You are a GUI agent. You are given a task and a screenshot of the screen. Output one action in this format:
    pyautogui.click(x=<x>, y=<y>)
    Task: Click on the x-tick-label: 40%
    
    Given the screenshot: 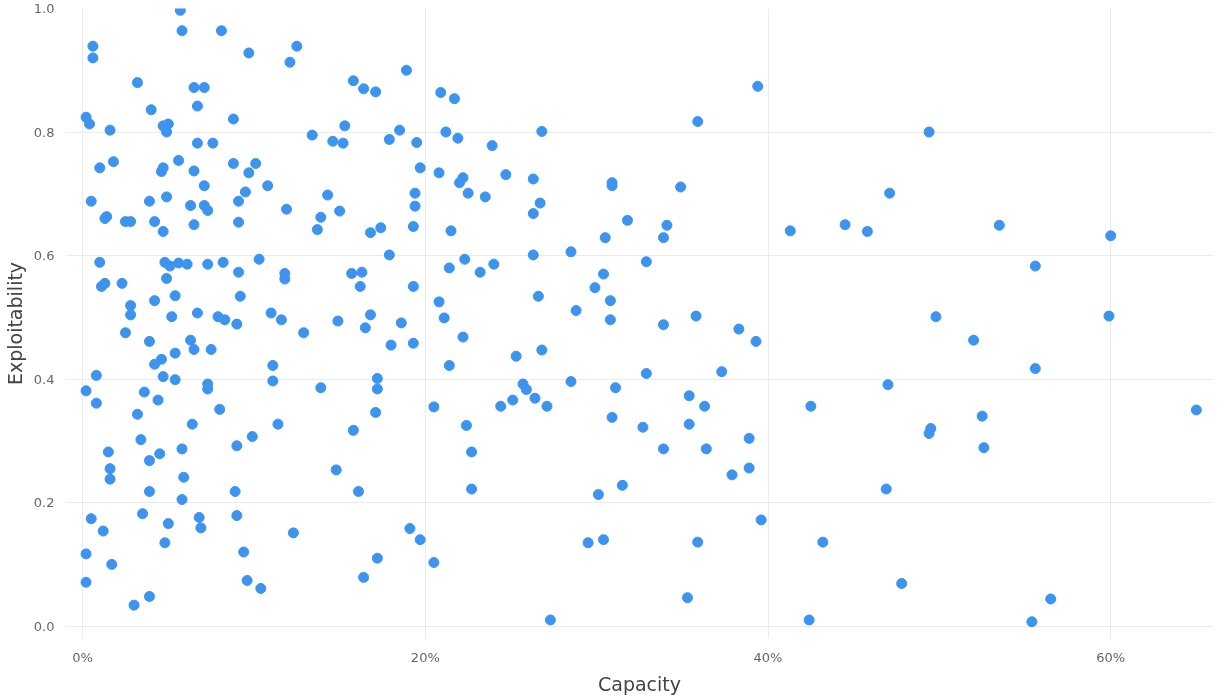 What is the action you would take?
    pyautogui.click(x=768, y=657)
    